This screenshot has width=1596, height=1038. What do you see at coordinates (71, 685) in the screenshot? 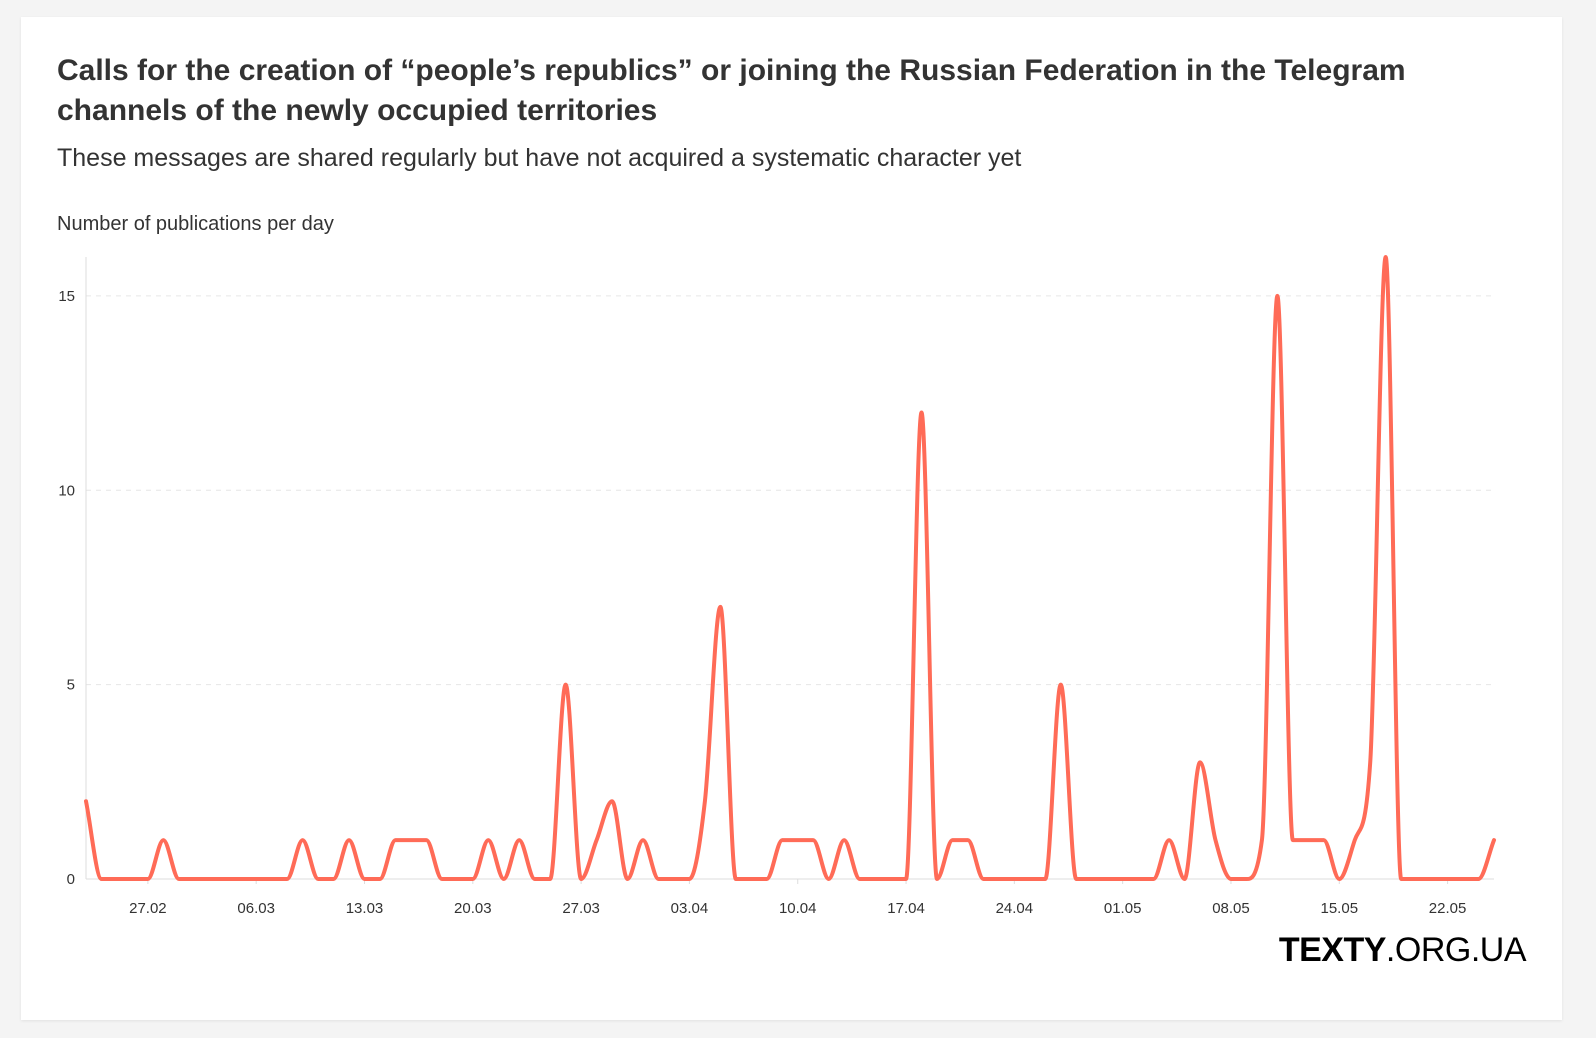
I see `y-tick-label-5: 5` at bounding box center [71, 685].